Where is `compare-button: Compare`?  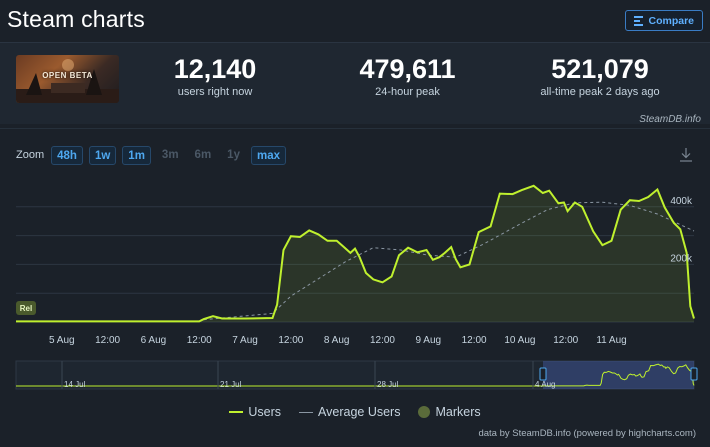
compare-button: Compare is located at coordinates (664, 20).